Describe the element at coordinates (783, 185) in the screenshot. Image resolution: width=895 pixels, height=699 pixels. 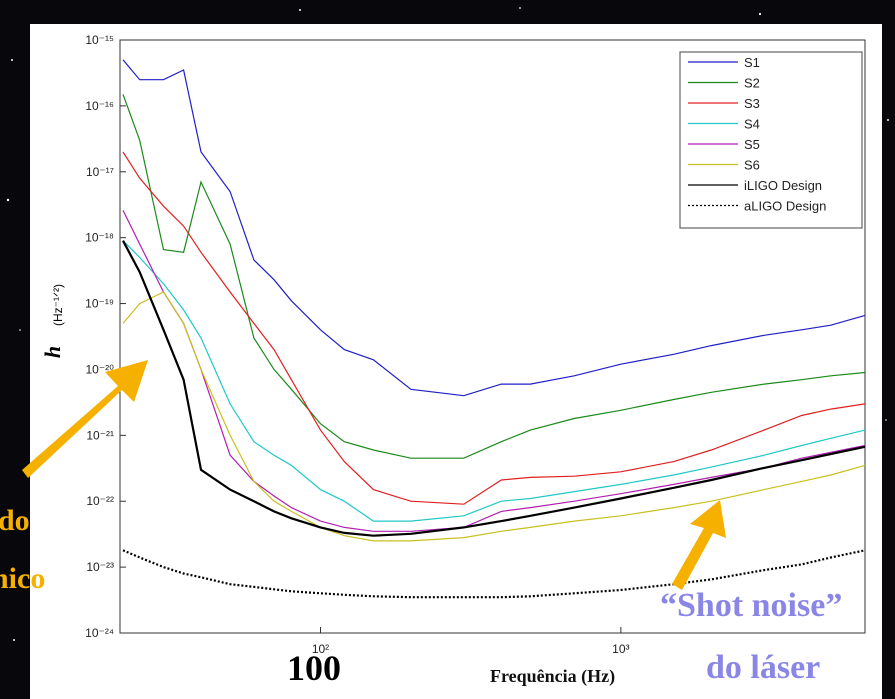
I see `legend-label: iLIGO Design` at that location.